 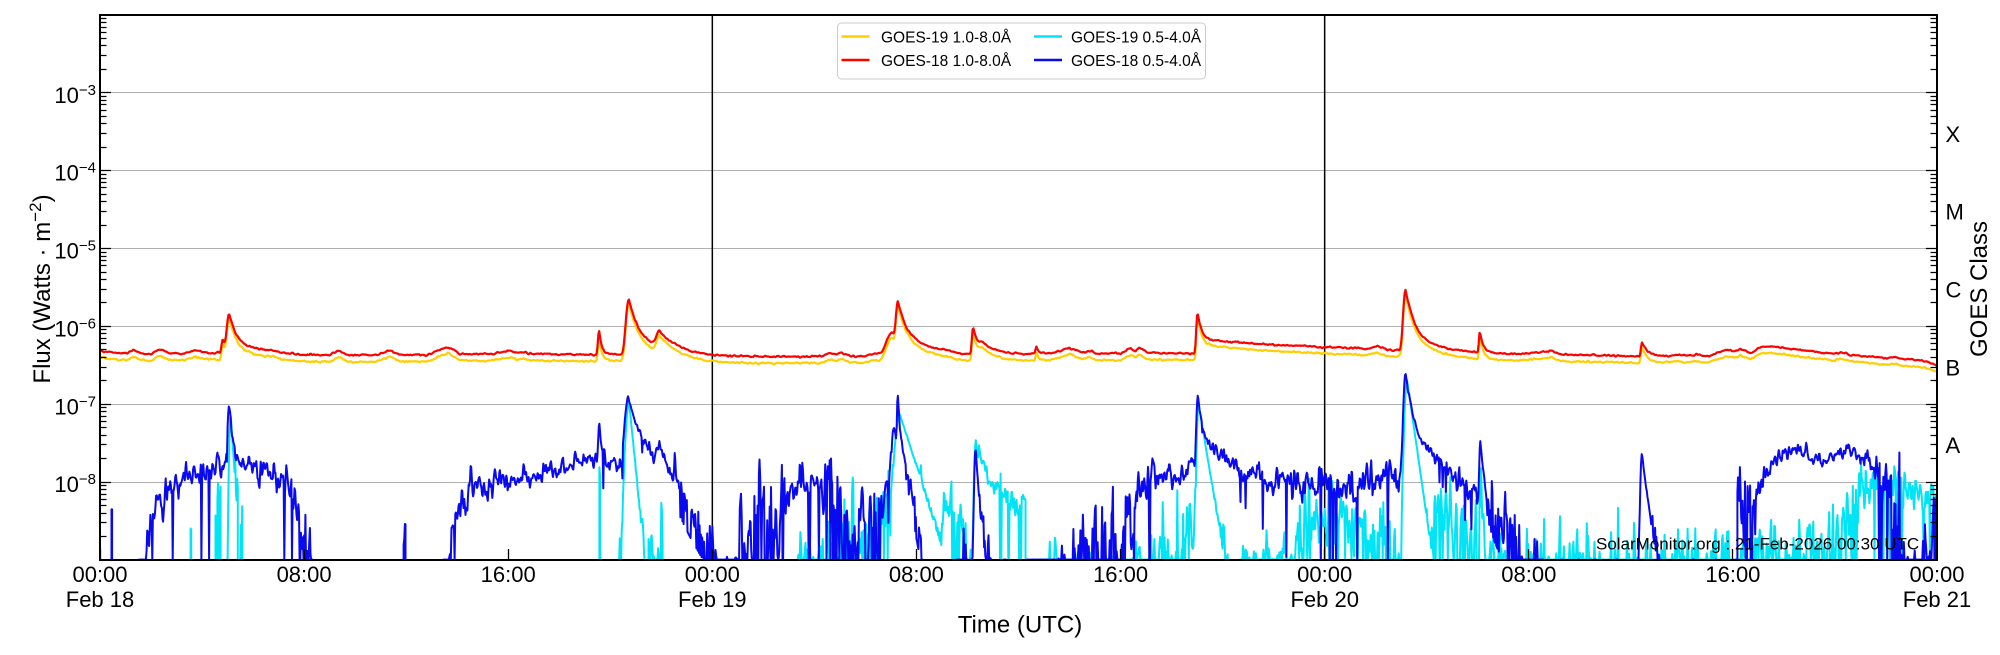 I want to click on svg-text: GOES Class, so click(x=1979, y=289).